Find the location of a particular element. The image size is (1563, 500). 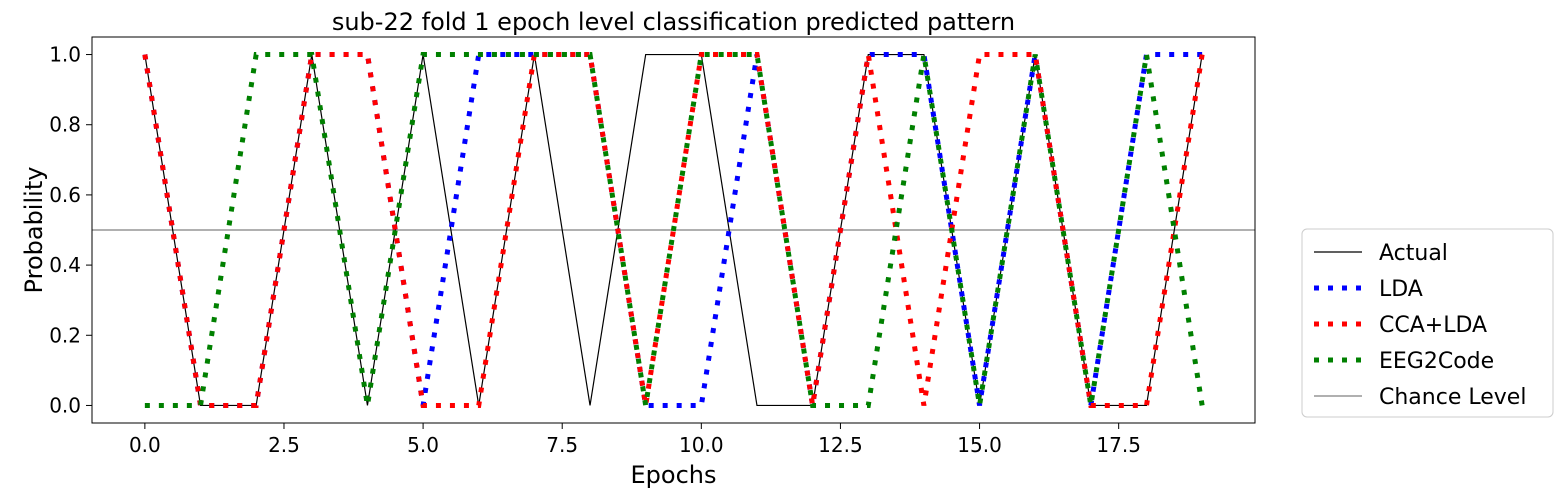

legend-label: Actual is located at coordinates (1413, 253).